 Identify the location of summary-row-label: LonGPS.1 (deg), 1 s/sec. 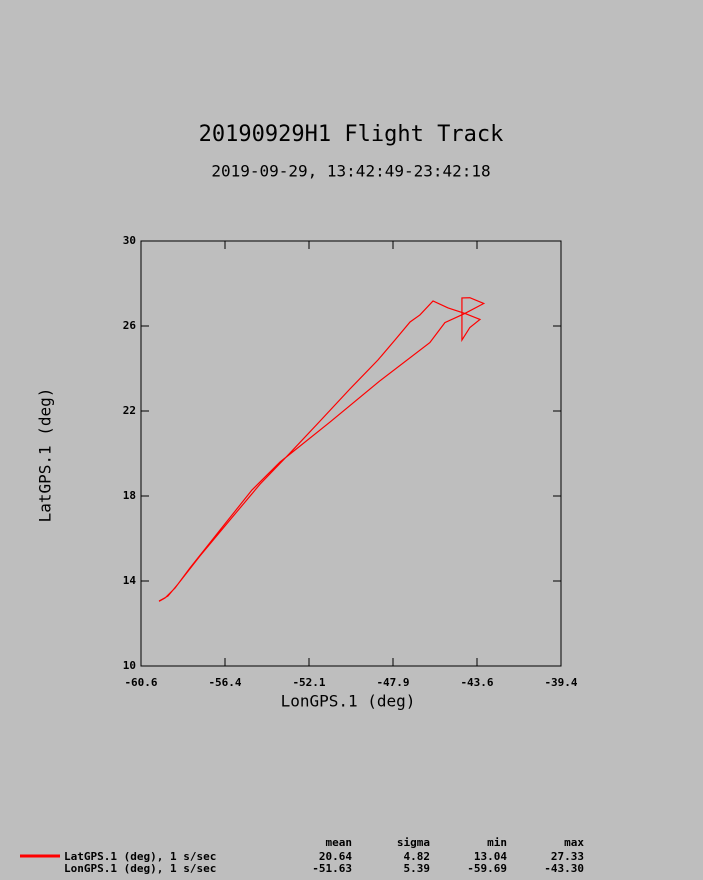
(140, 868).